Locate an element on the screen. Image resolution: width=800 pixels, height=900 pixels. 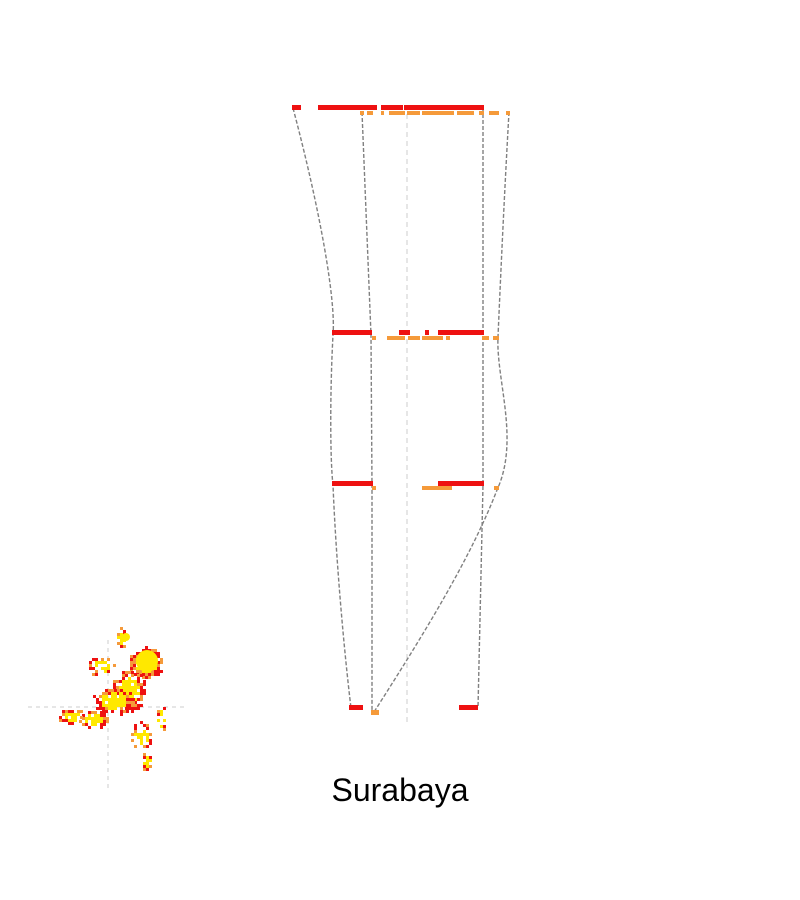
level-1-segments is located at coordinates (401, 110).